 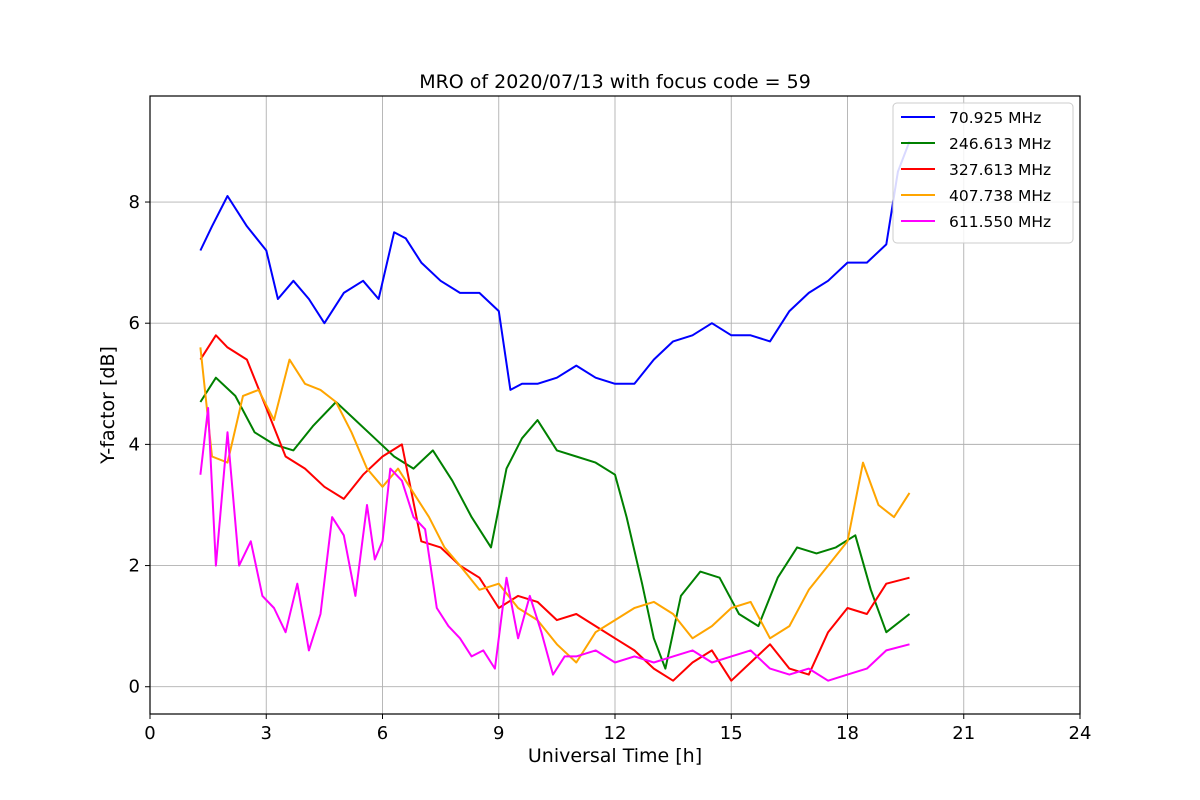 What do you see at coordinates (1000, 170) in the screenshot?
I see `legend-label: 327.613 MHz` at bounding box center [1000, 170].